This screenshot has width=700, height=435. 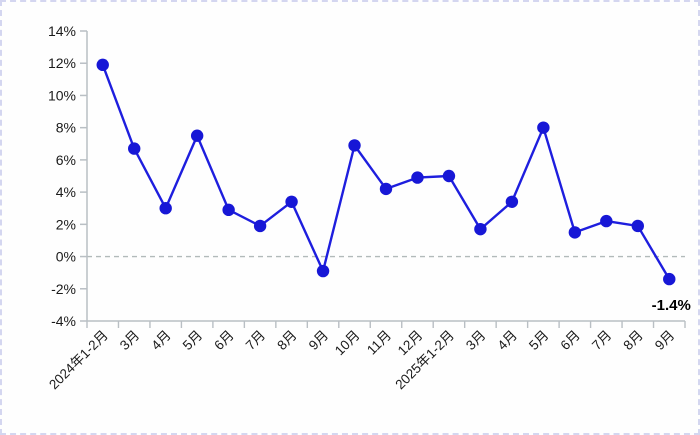 I want to click on last-value-label: -1.4%, so click(x=671, y=305).